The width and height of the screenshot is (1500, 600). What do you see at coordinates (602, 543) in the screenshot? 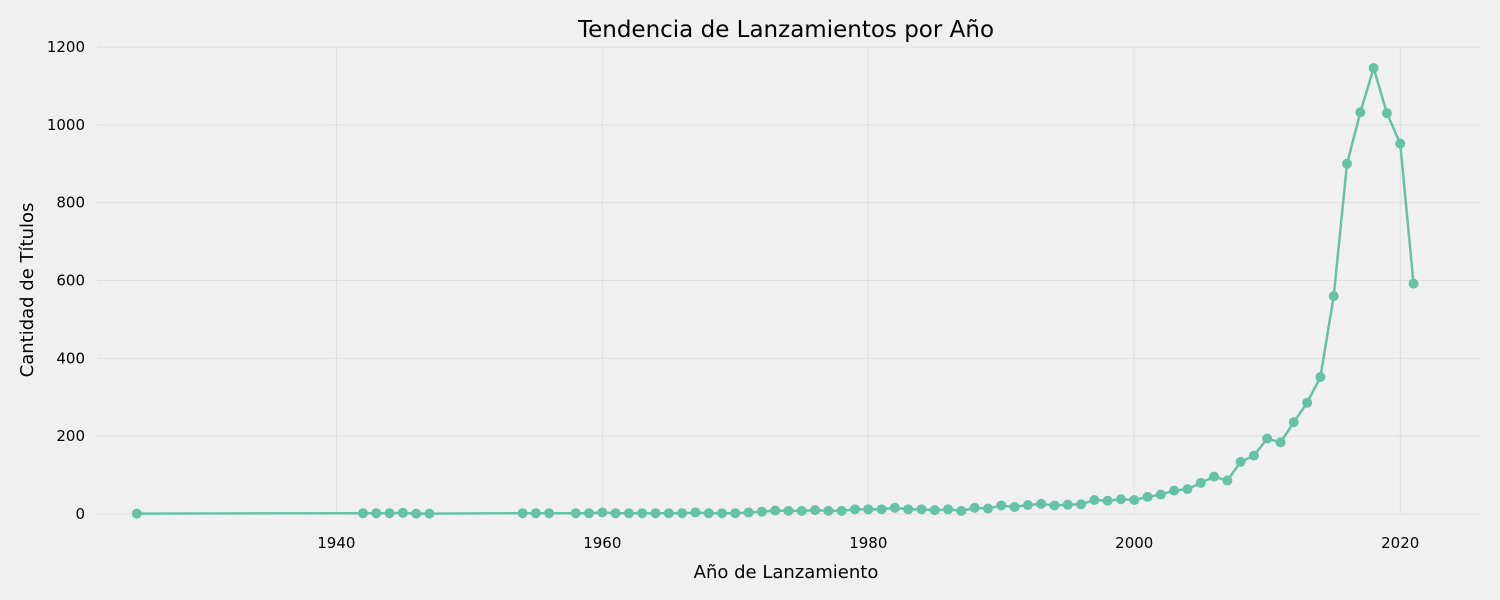
I see `x-tick-label: 1960` at bounding box center [602, 543].